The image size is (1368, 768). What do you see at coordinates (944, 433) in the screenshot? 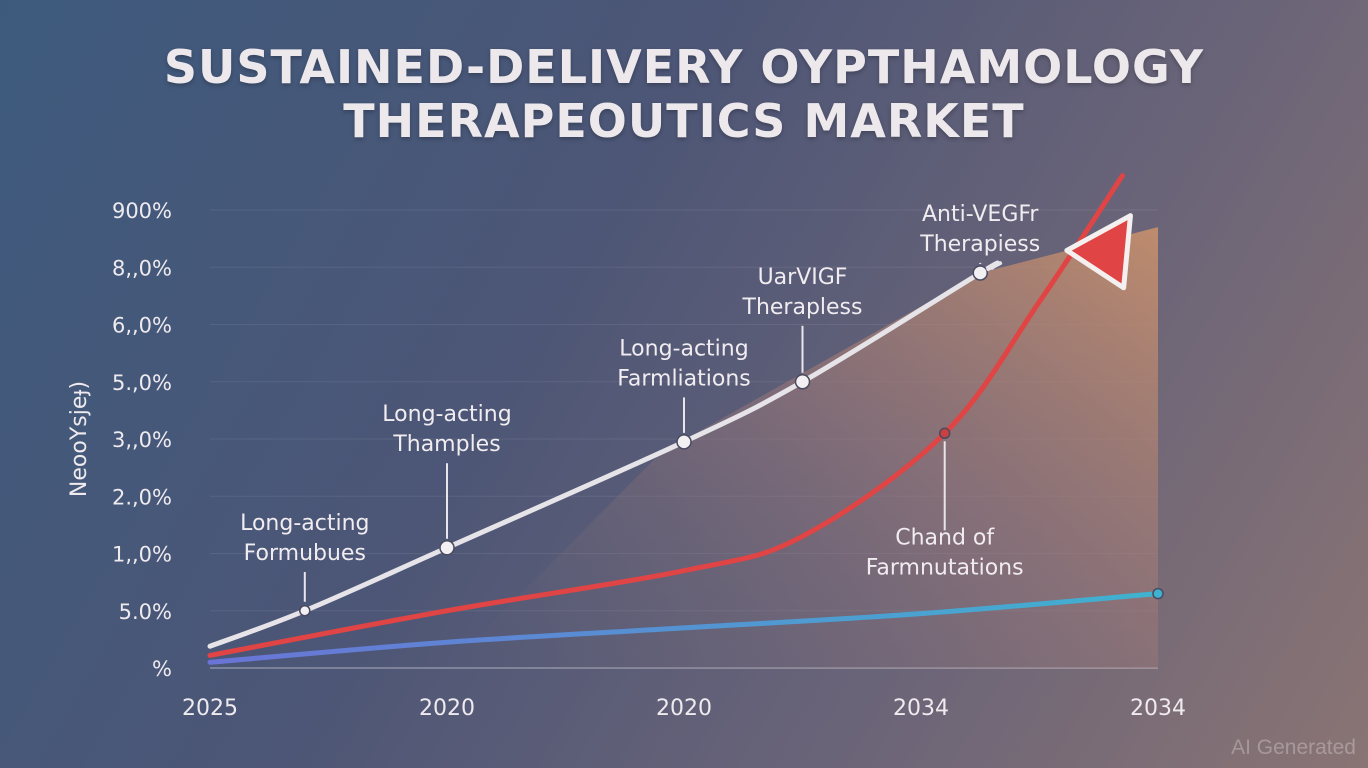
I see `data-point-red` at bounding box center [944, 433].